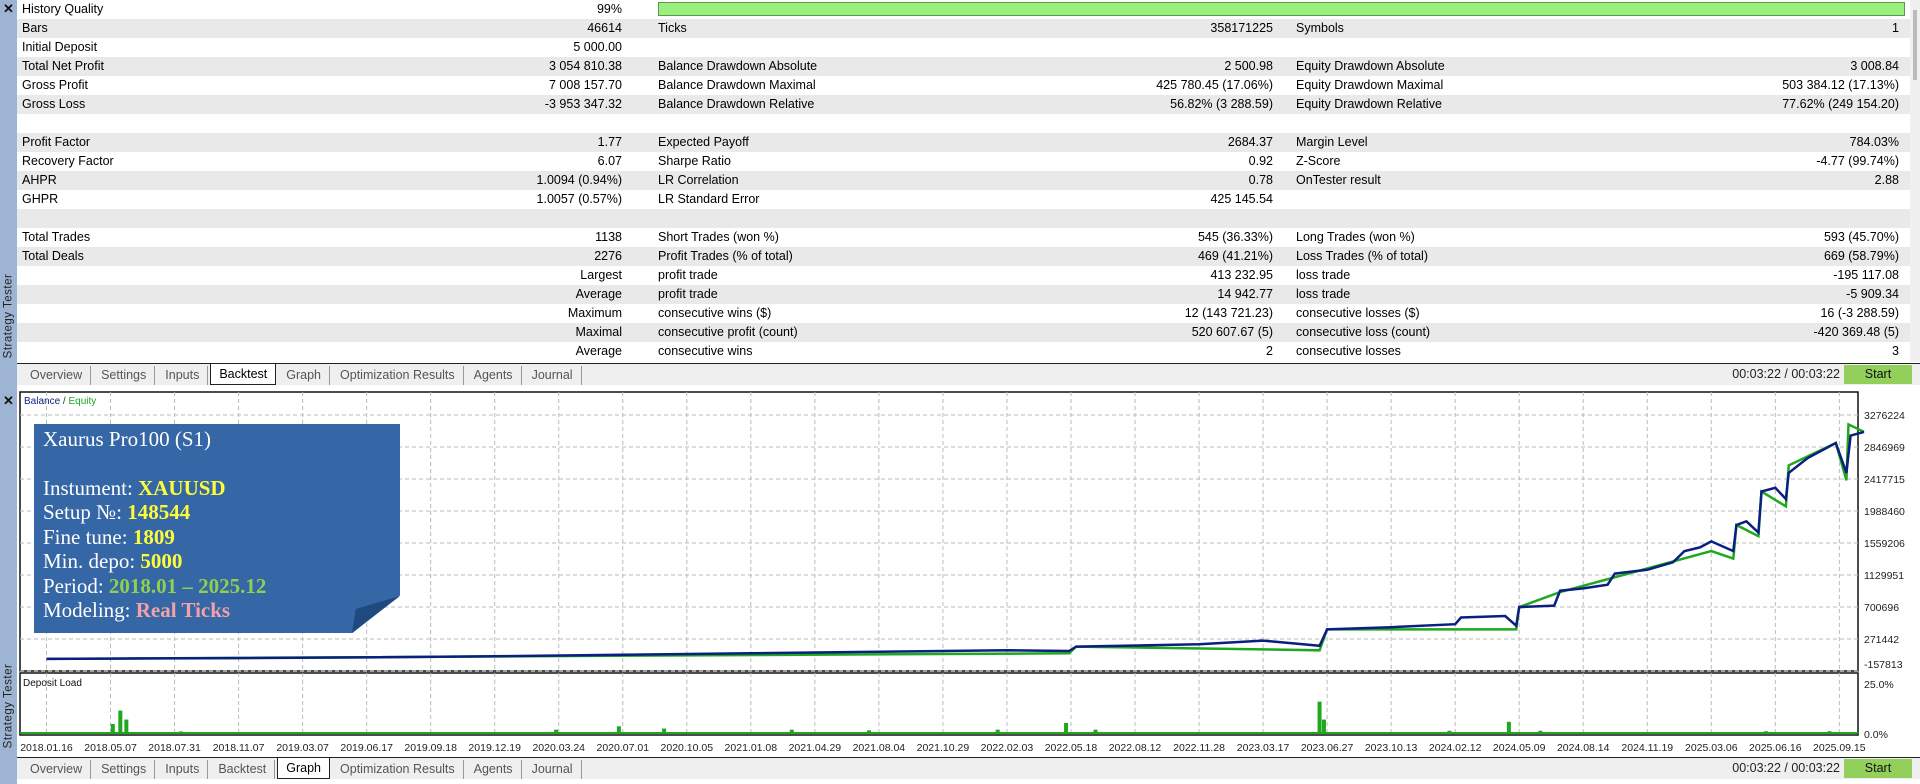 The height and width of the screenshot is (784, 1920). Describe the element at coordinates (1248, 66) in the screenshot. I see `stat-value: 2 500.98` at that location.